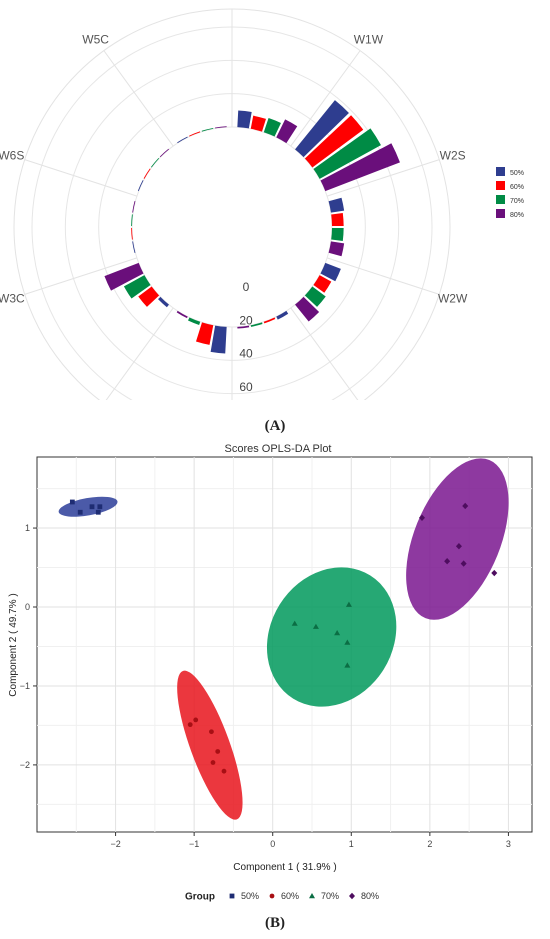 The height and width of the screenshot is (939, 550). I want to click on category-label: W1W, so click(369, 39).